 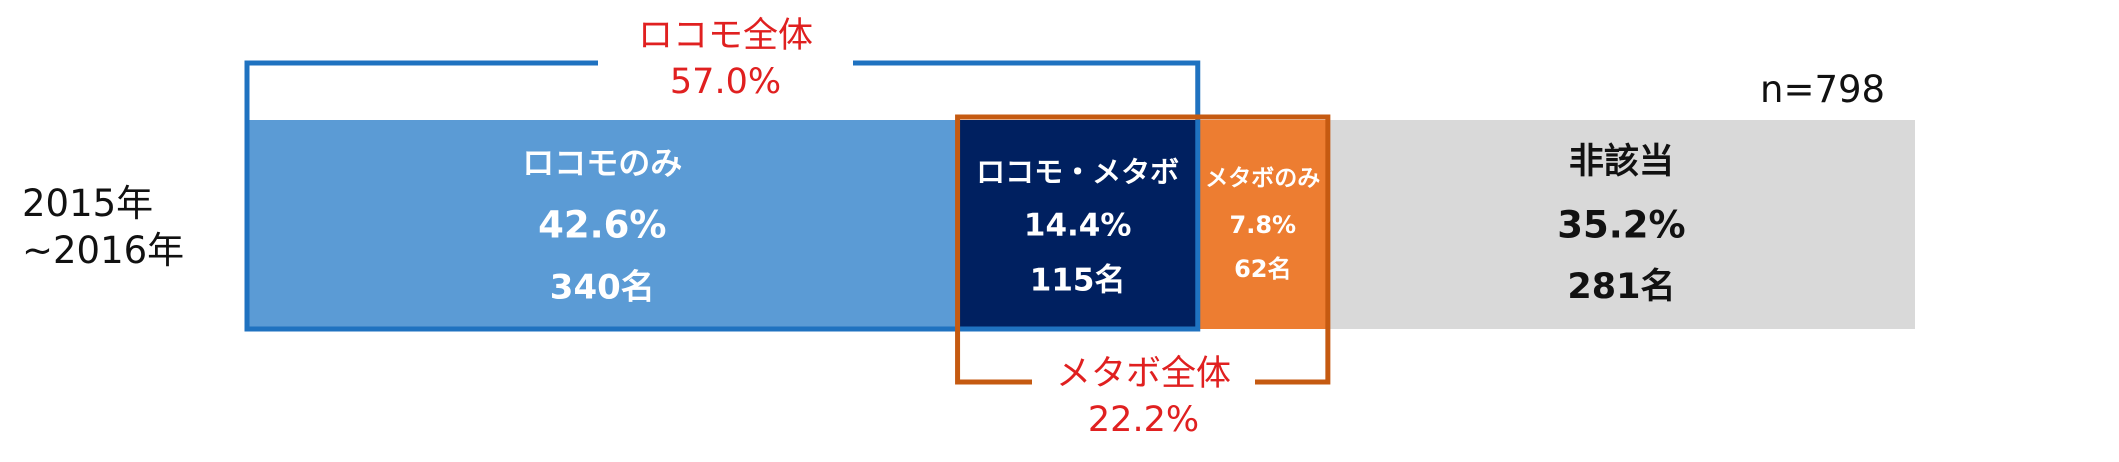 I want to click on segment-count-1: 115名, so click(x=1078, y=281).